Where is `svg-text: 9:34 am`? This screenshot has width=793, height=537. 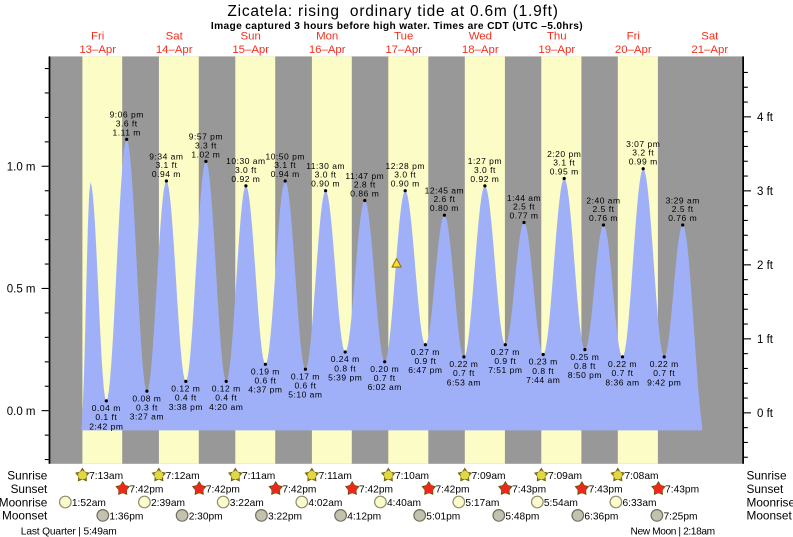
svg-text: 9:34 am is located at coordinates (166, 156).